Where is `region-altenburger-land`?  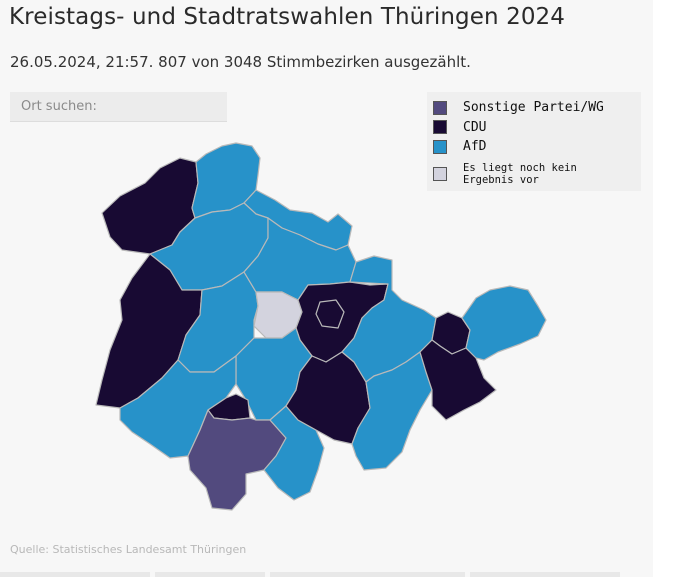 region-altenburger-land is located at coordinates (504, 323).